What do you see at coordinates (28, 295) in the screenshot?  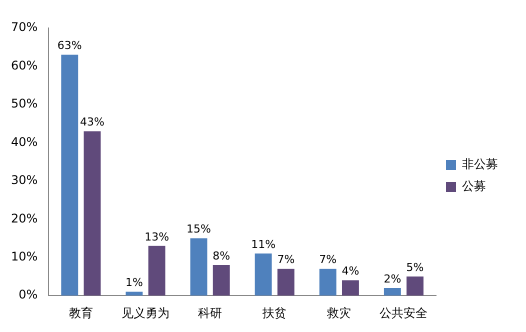 I see `y-tick-label: 0%` at bounding box center [28, 295].